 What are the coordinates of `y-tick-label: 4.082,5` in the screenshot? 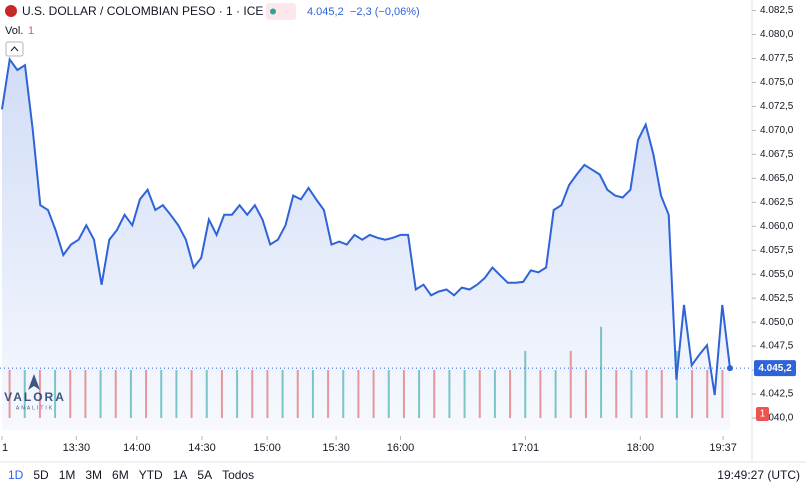 It's located at (777, 10).